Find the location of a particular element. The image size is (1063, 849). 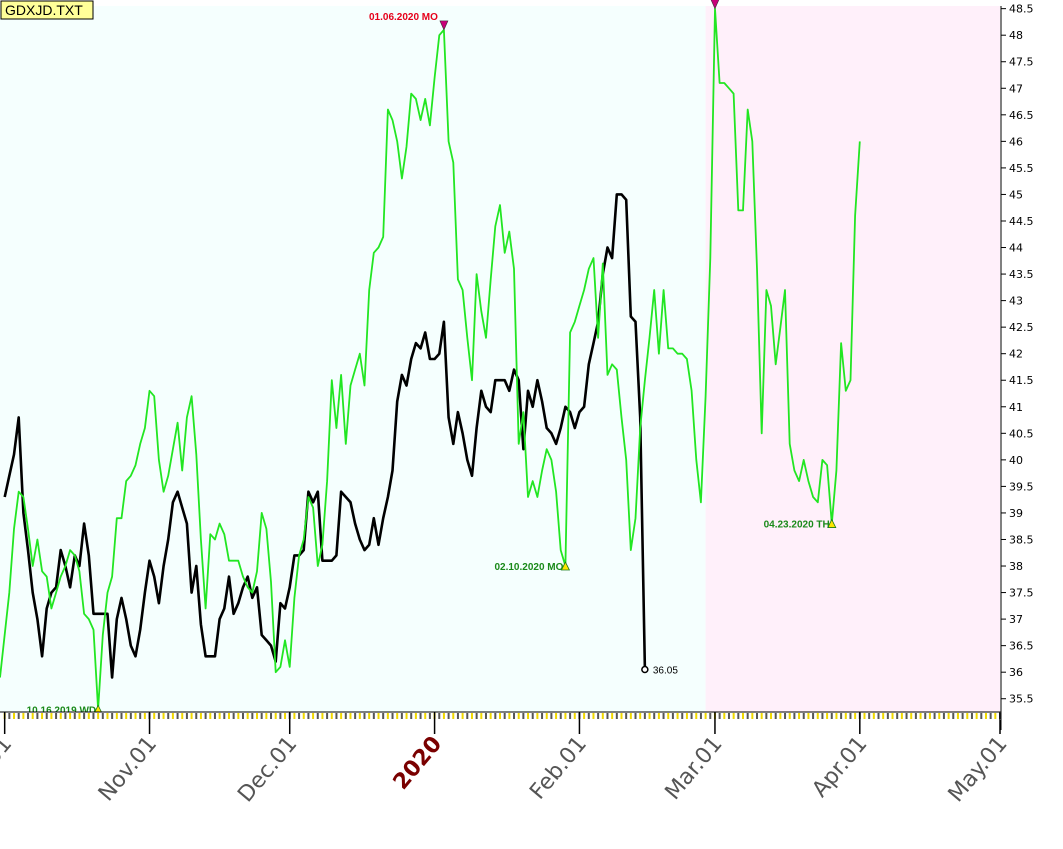

high-label-3: 03.25.2020 WD is located at coordinates (674, 1).